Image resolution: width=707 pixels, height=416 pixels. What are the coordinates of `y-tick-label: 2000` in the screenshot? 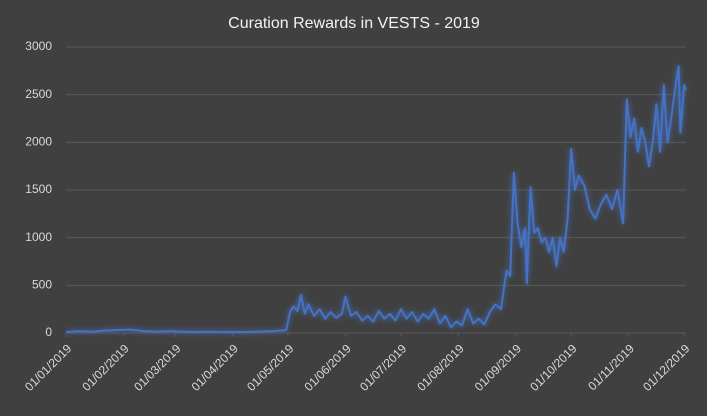 It's located at (38, 142).